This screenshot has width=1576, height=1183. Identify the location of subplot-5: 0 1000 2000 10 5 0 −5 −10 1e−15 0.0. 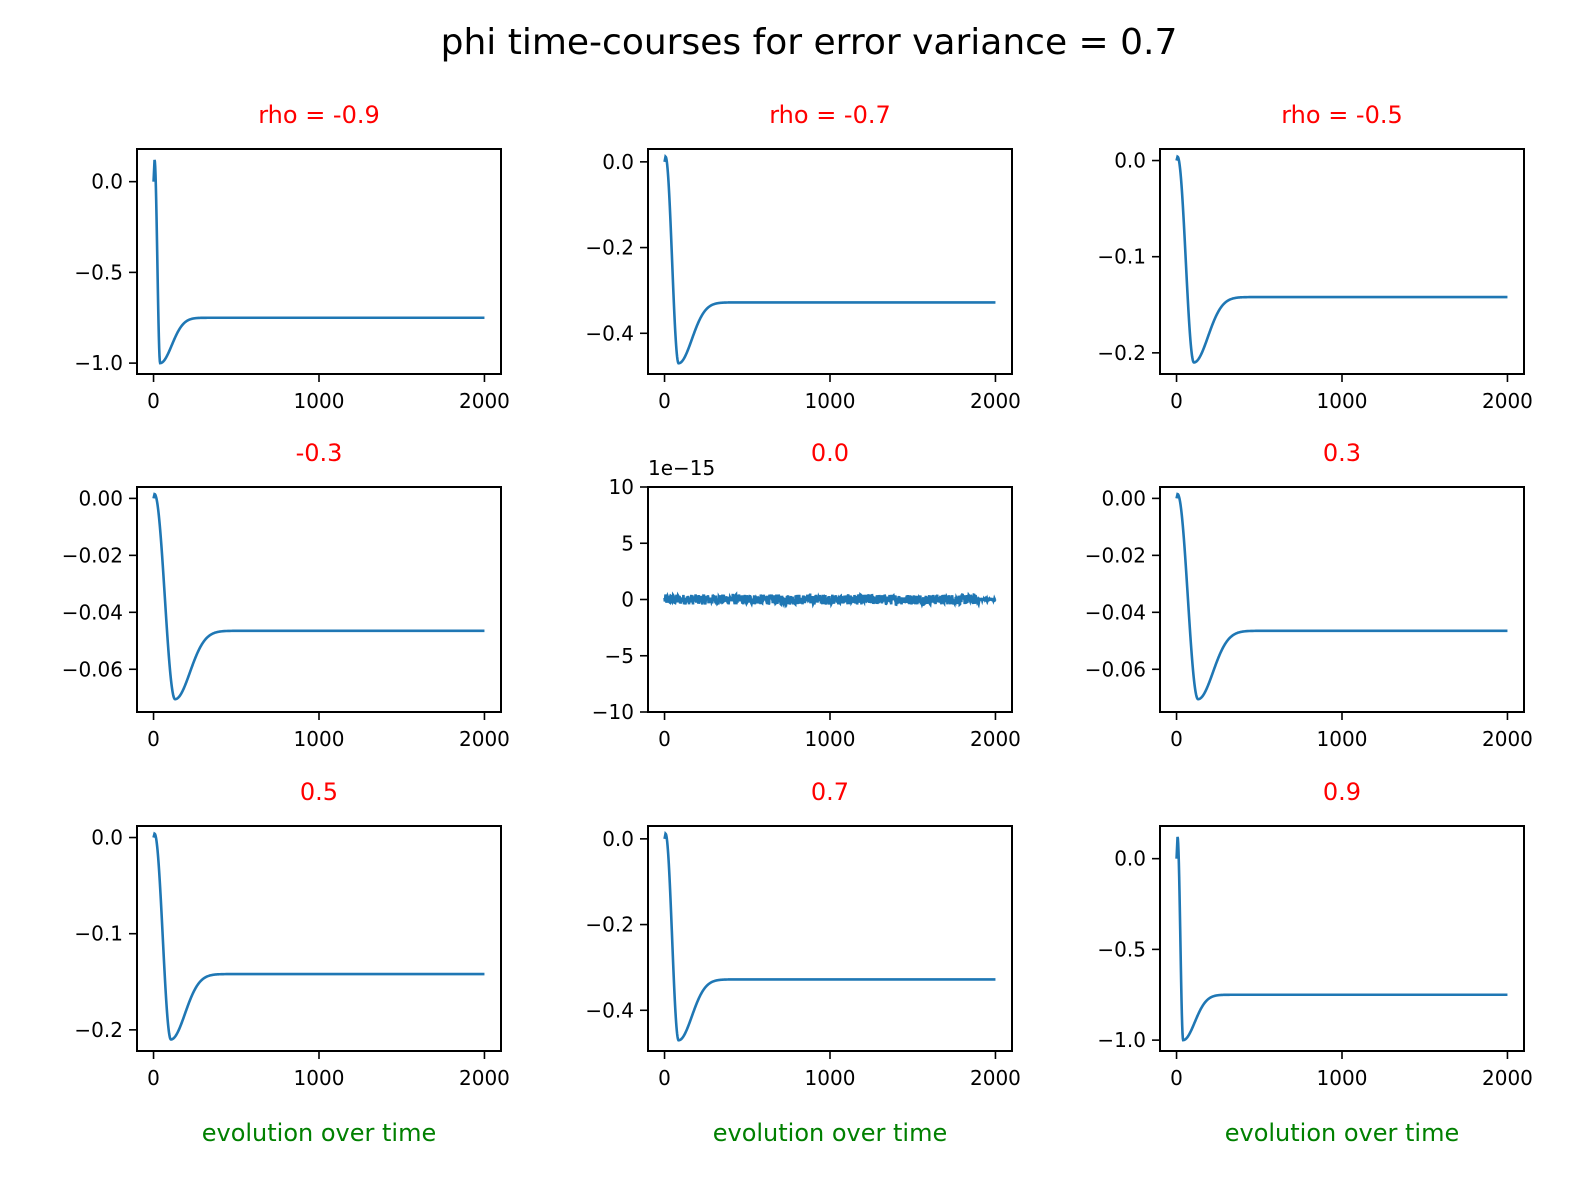
(806, 595).